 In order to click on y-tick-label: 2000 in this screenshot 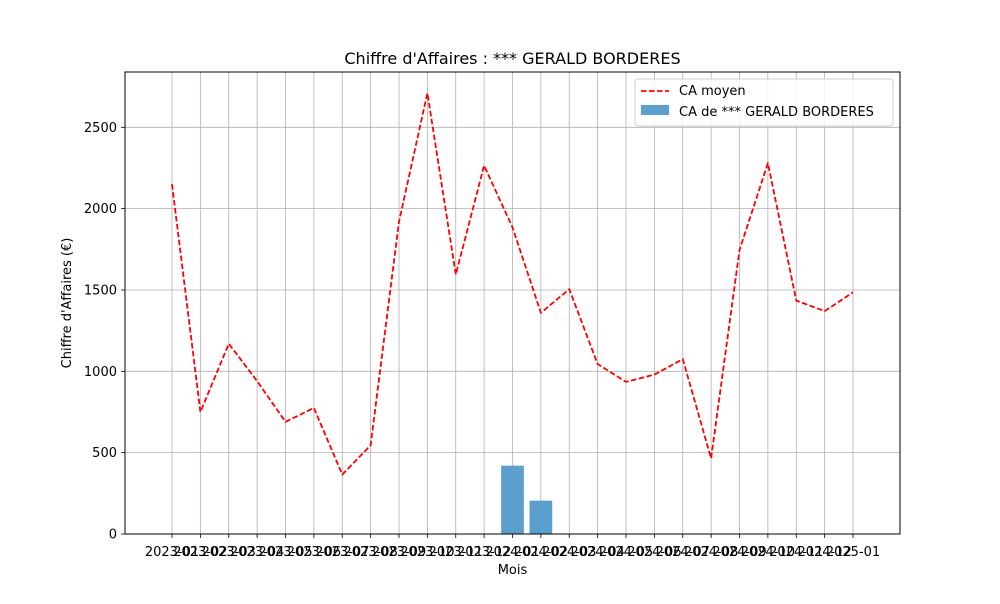, I will do `click(100, 209)`.